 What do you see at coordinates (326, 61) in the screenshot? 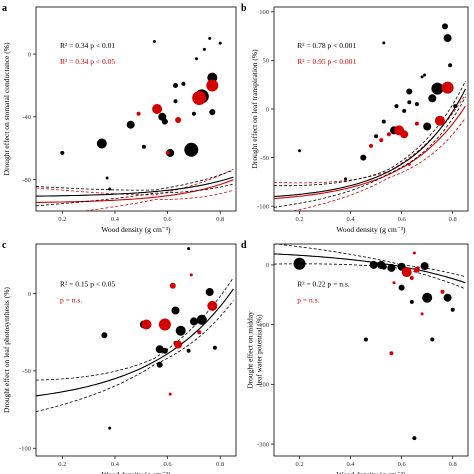
I see `stats-annotation-red: R² = 0.95 p < 0.001` at bounding box center [326, 61].